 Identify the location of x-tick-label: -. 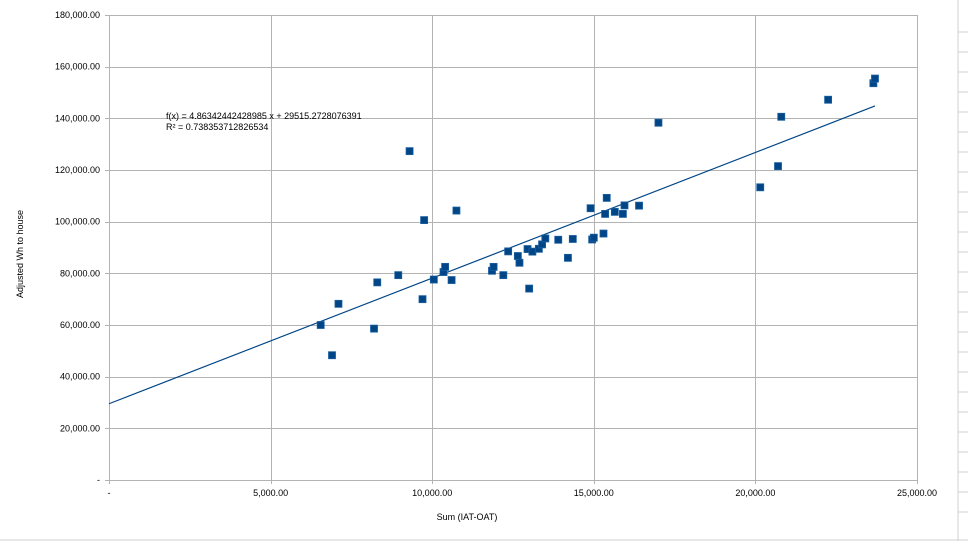
(109, 493).